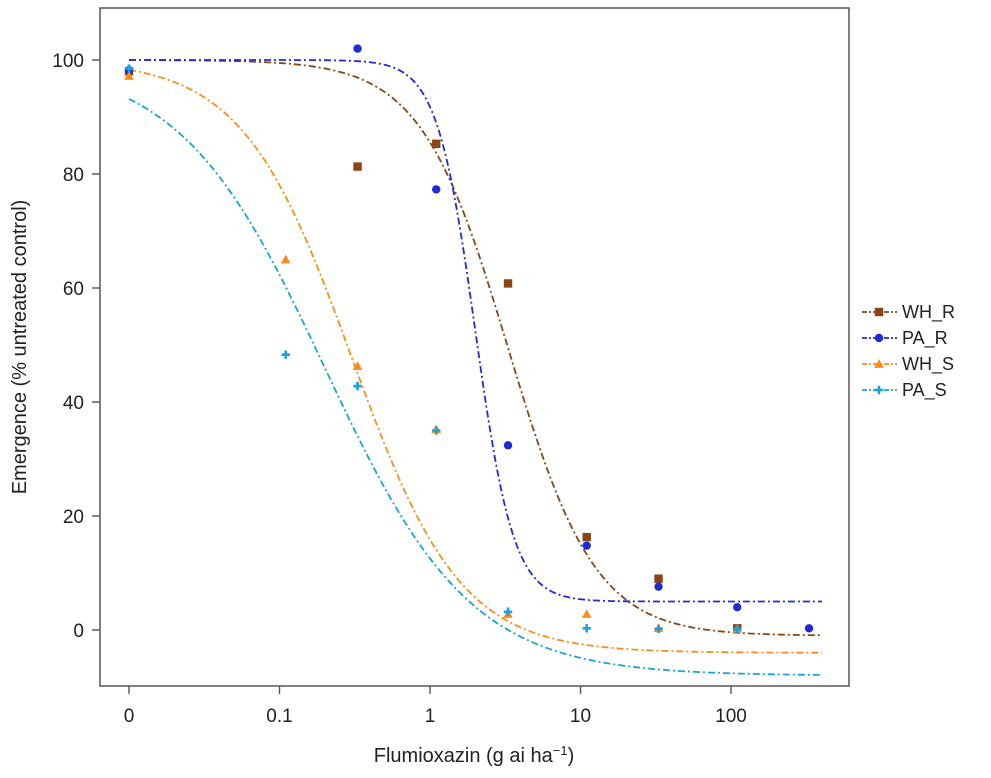  Describe the element at coordinates (73, 403) in the screenshot. I see `y-tick-label: 40` at that location.